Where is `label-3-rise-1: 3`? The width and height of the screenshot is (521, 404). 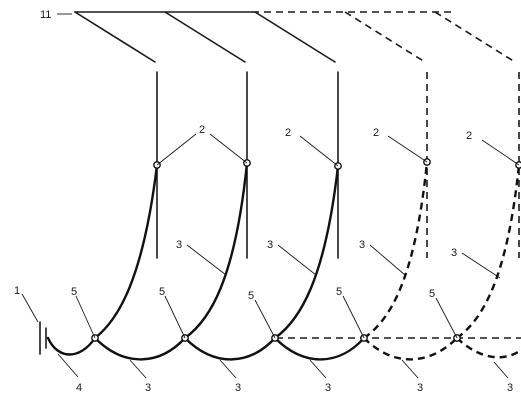 label-3-rise-1: 3 is located at coordinates (179, 245).